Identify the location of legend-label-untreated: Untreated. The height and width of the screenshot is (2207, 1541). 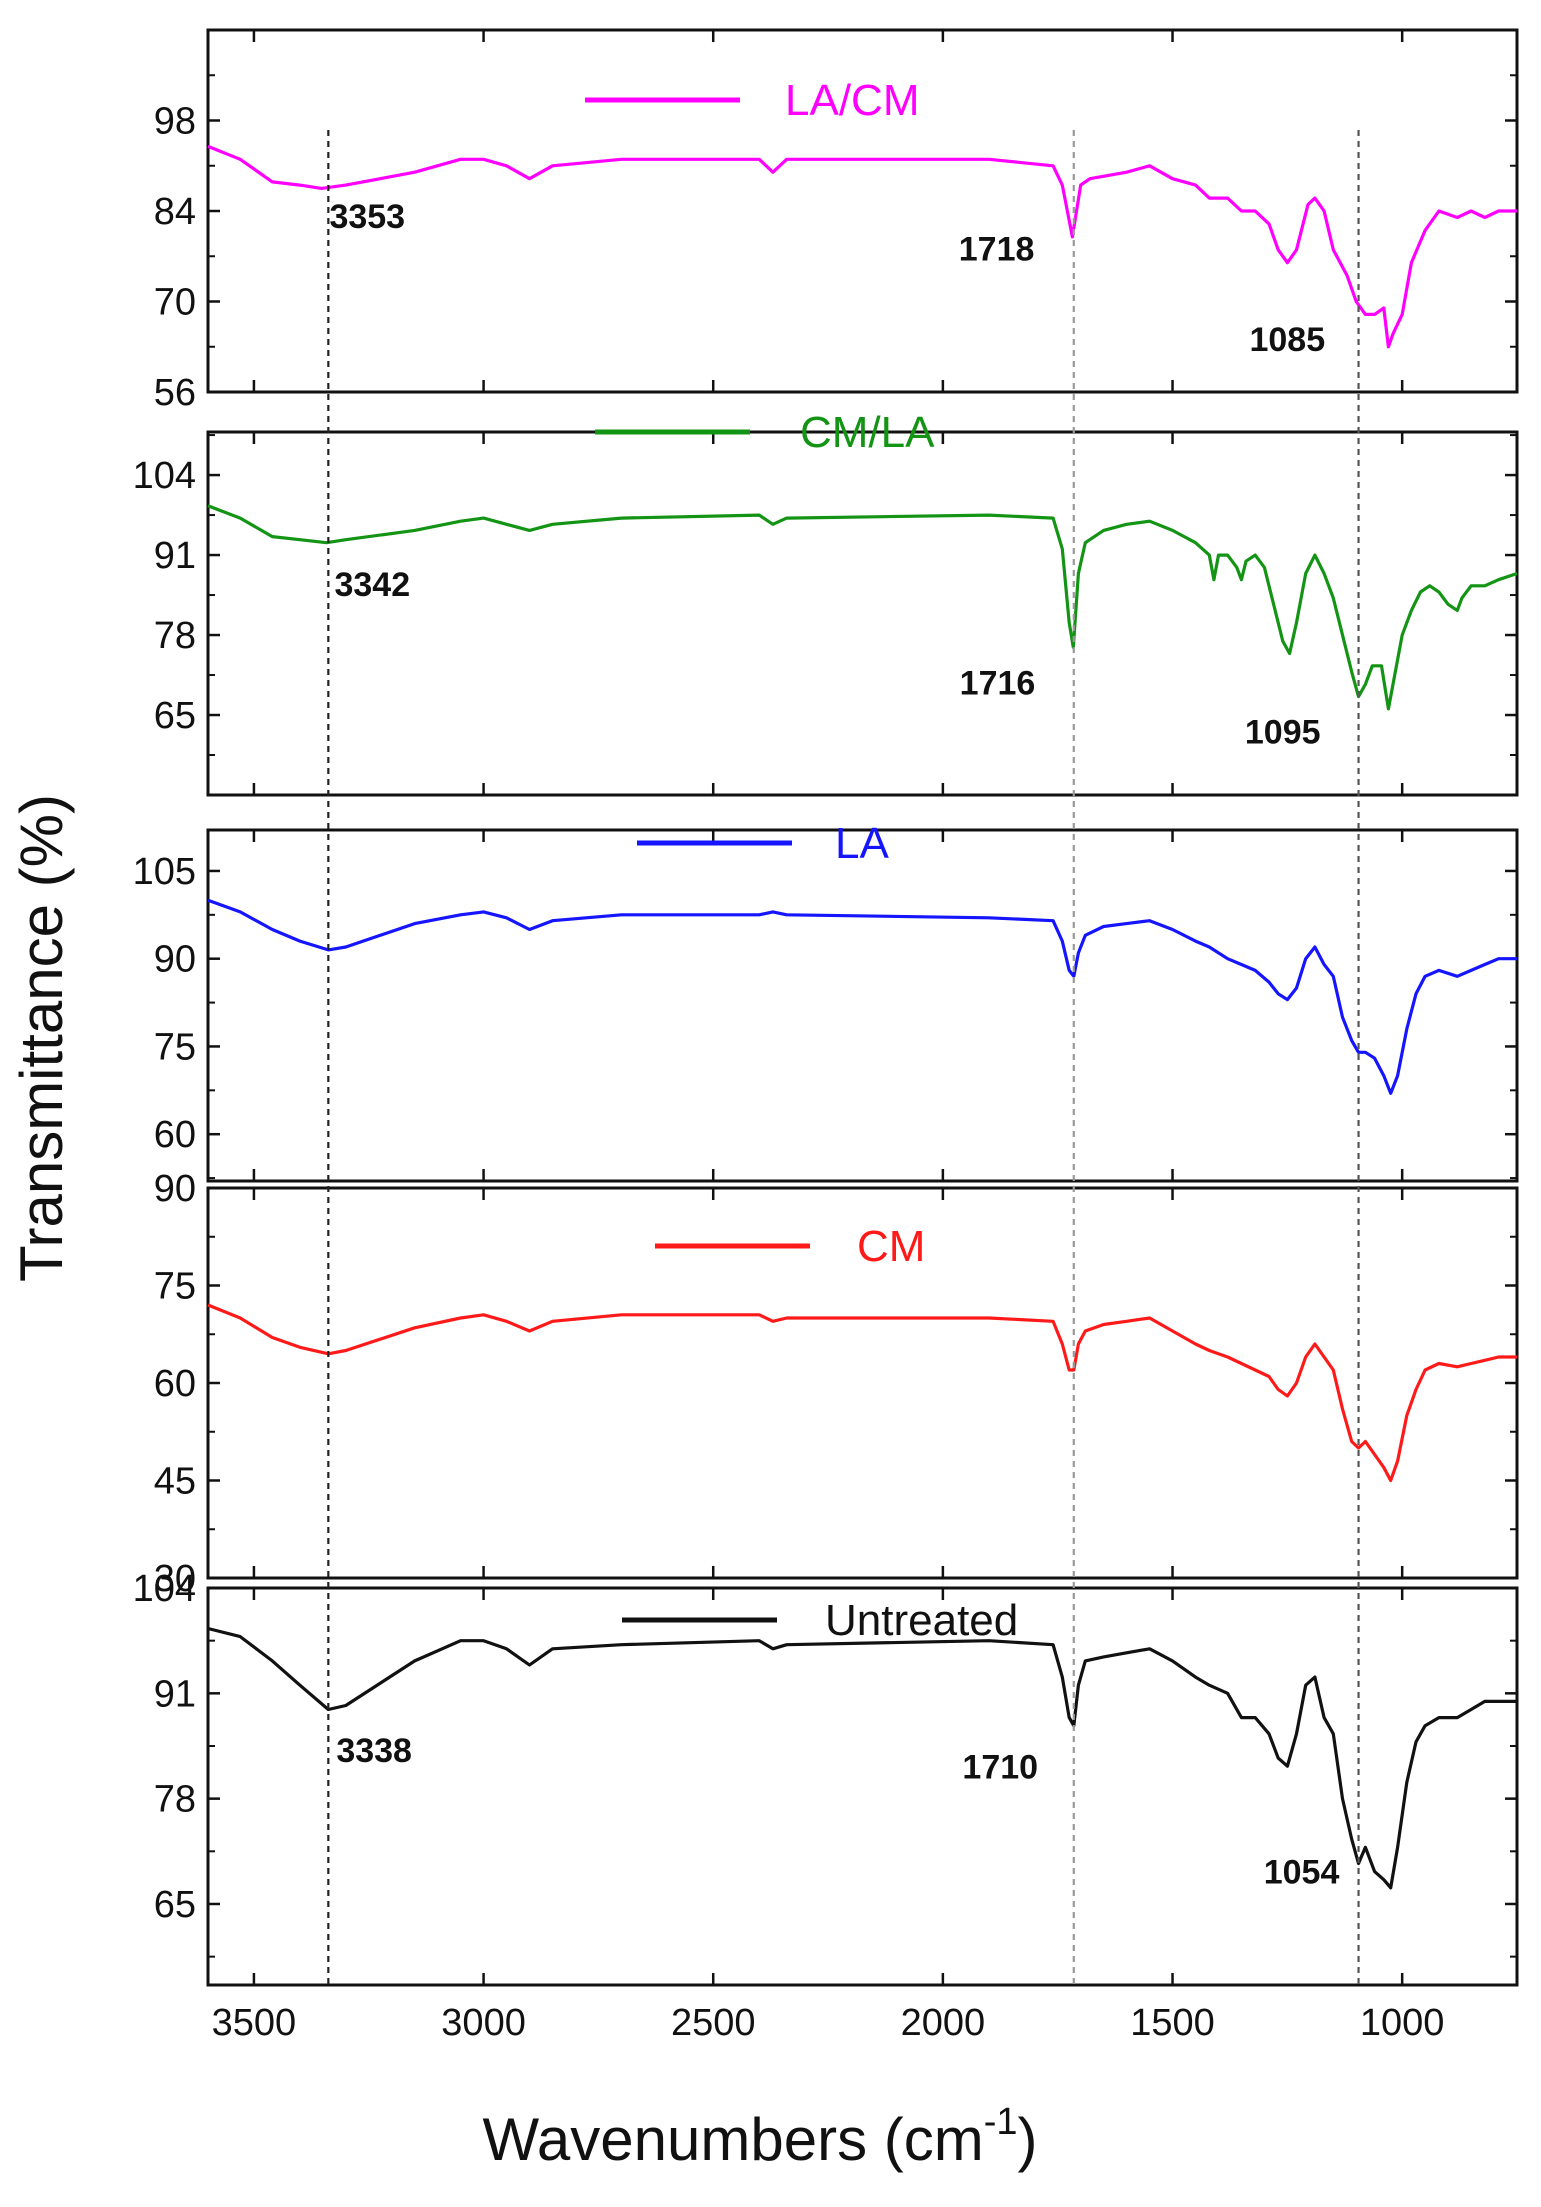
(921, 1620).